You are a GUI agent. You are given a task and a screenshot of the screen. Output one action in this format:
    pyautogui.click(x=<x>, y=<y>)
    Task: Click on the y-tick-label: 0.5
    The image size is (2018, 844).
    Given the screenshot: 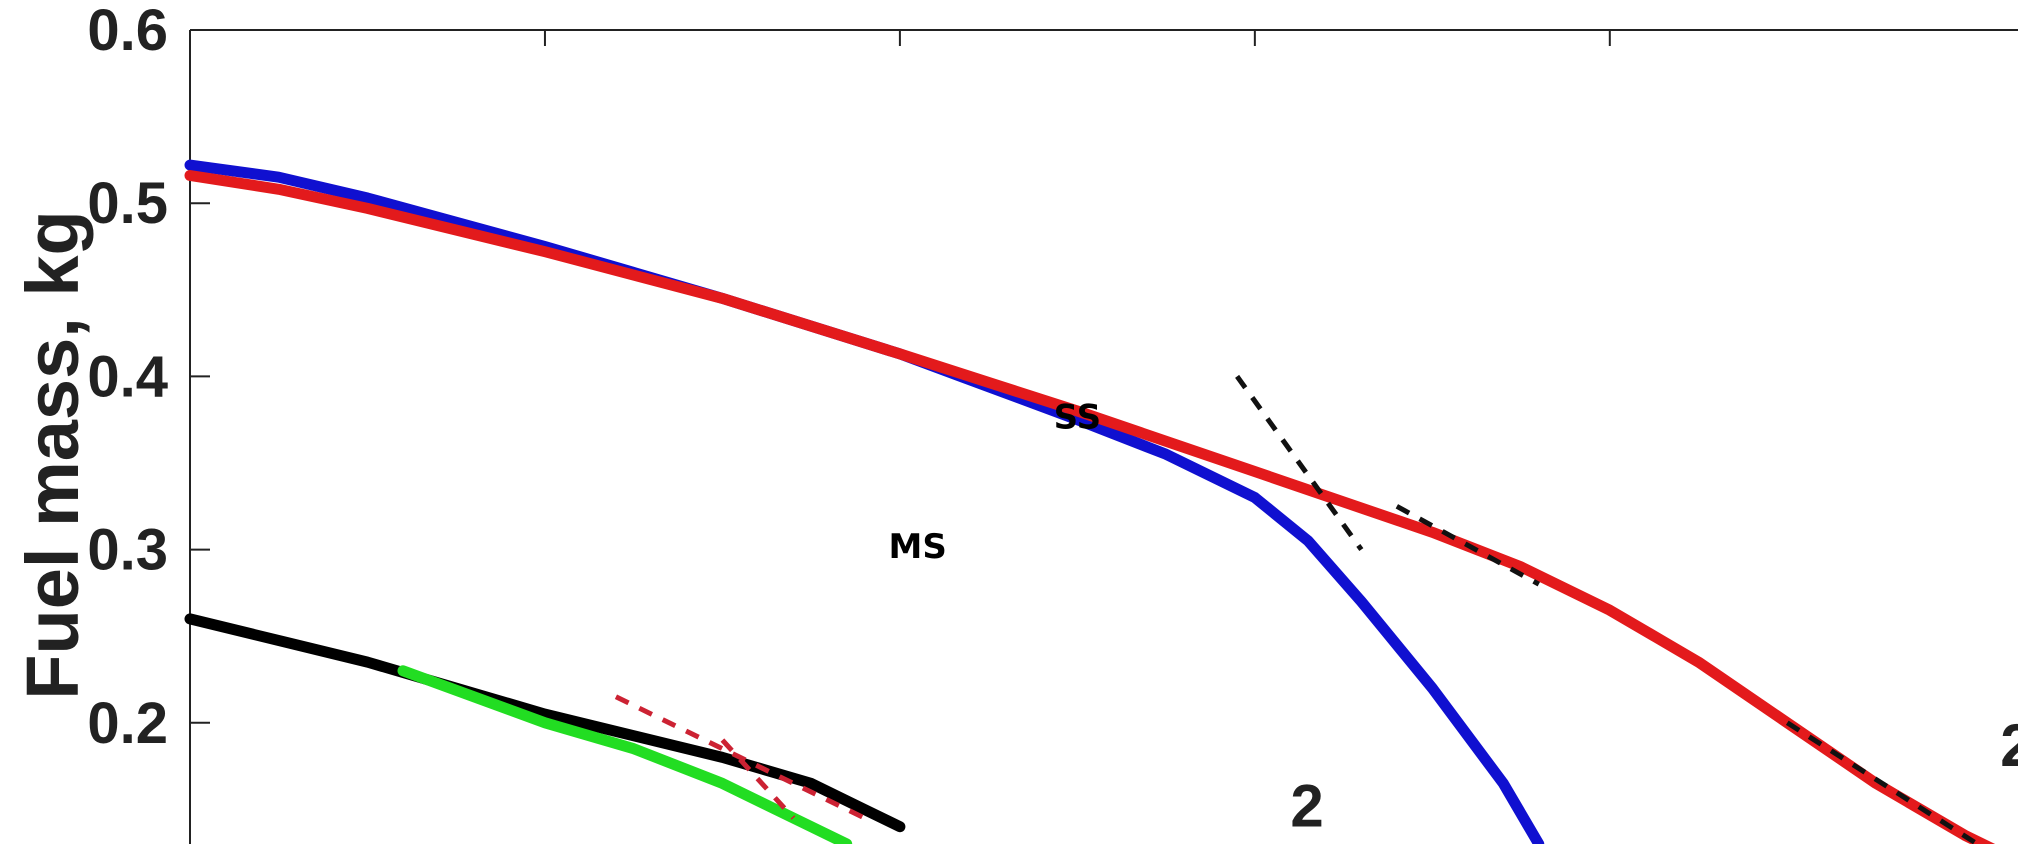 What is the action you would take?
    pyautogui.click(x=127, y=203)
    